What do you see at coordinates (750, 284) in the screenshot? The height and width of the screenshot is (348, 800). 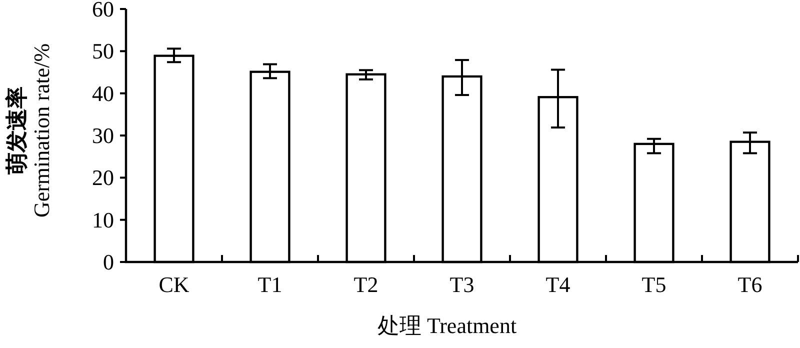 I see `x-tick-label: T6` at bounding box center [750, 284].